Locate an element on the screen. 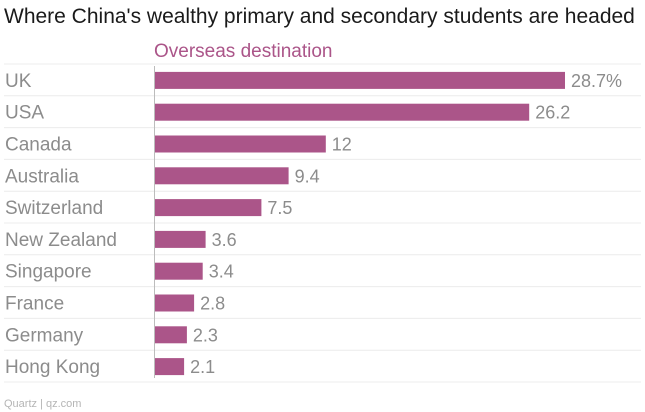 Image resolution: width=645 pixels, height=412 pixels. category-label: USA is located at coordinates (24, 113).